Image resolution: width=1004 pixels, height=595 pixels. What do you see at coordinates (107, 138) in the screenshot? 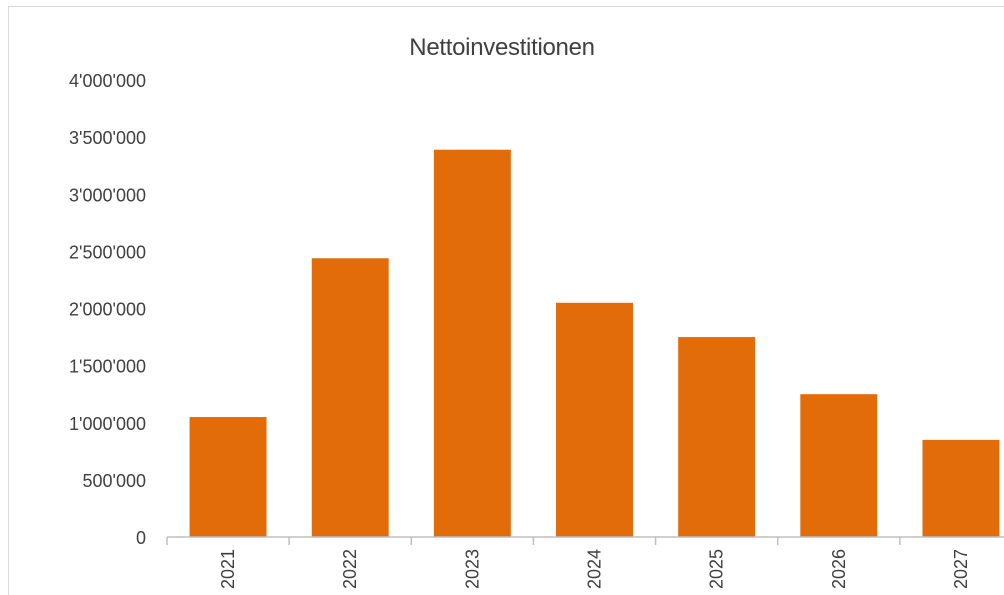
I see `y-tick-label: 3'500'000` at bounding box center [107, 138].